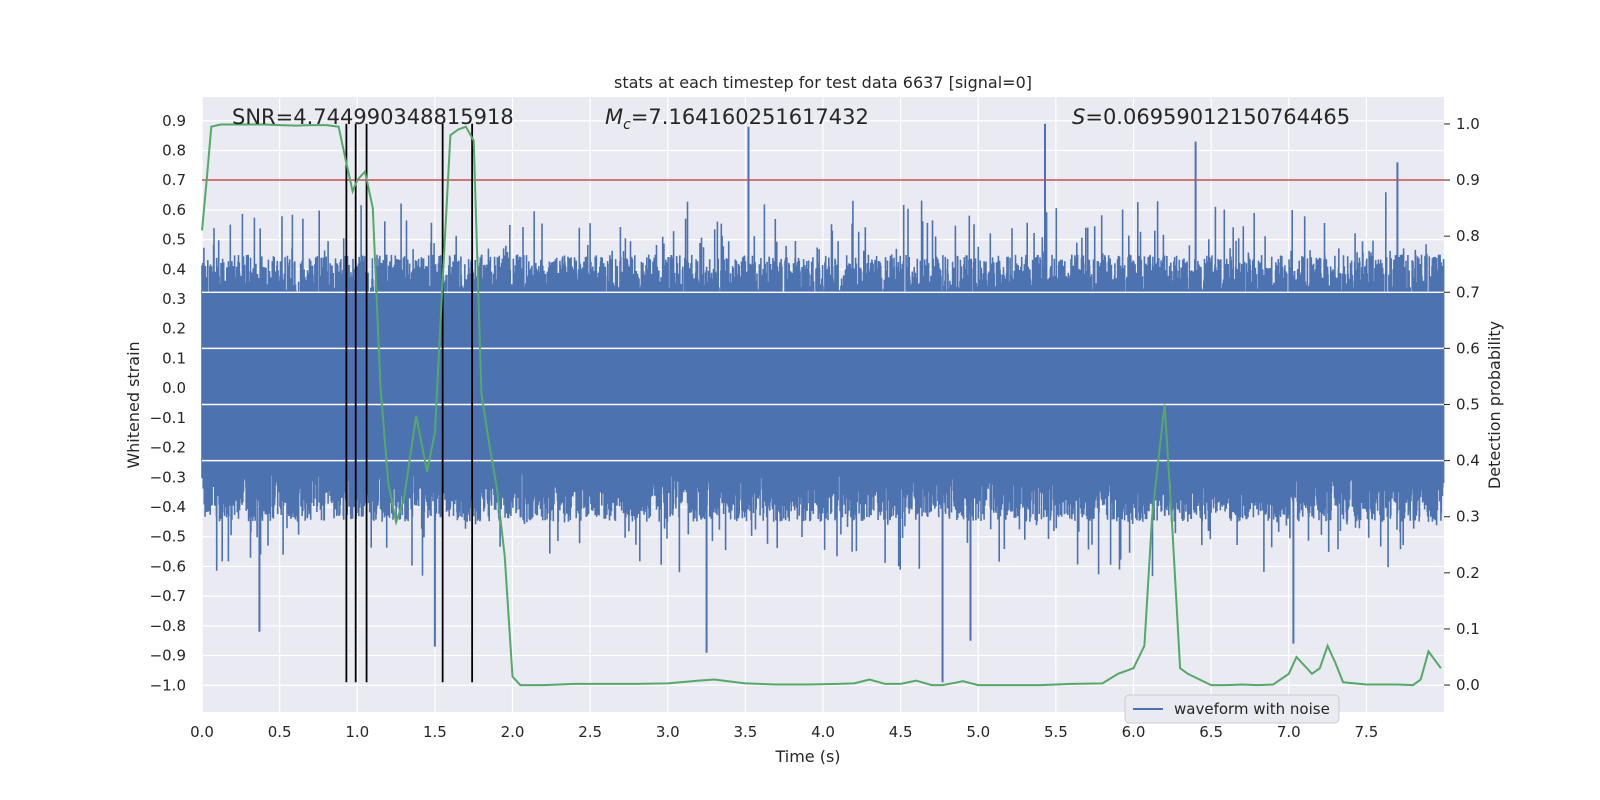 The width and height of the screenshot is (1600, 800). Describe the element at coordinates (174, 358) in the screenshot. I see `y-tick-label: 0.1` at that location.